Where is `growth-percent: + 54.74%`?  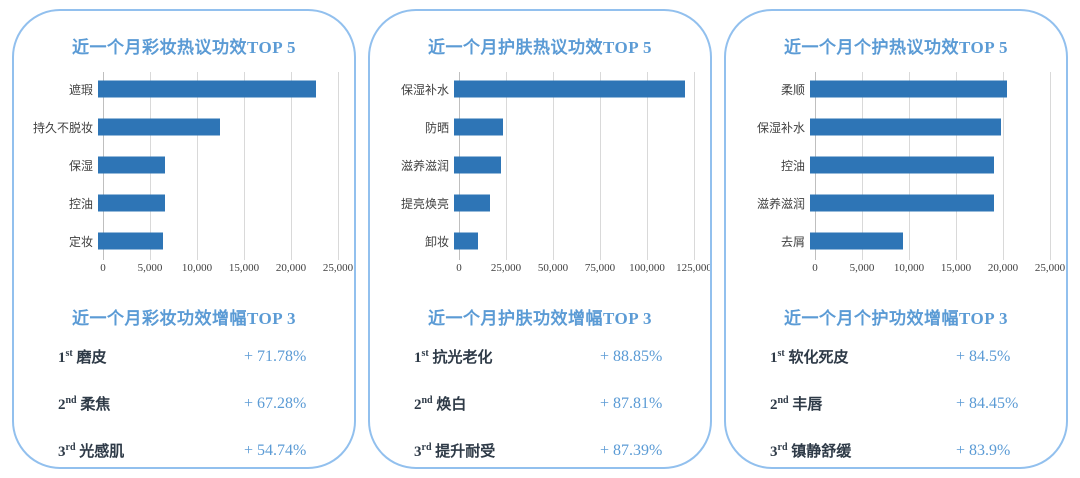 growth-percent: + 54.74% is located at coordinates (275, 450).